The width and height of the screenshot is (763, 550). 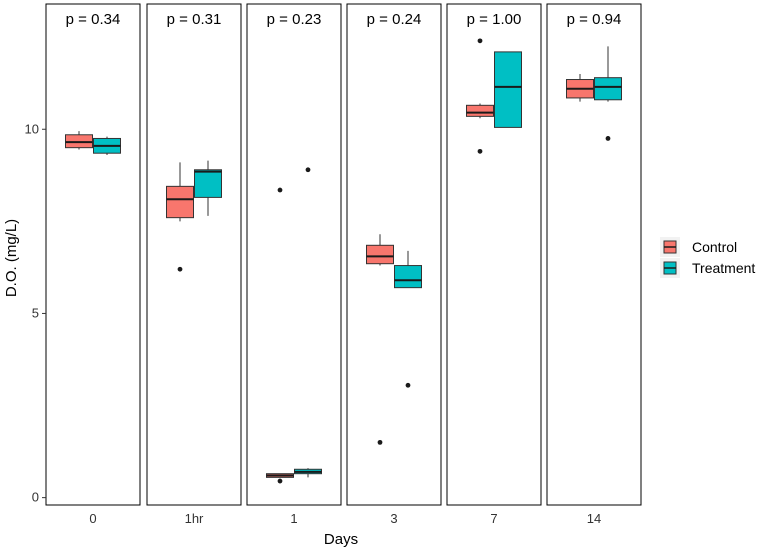 What do you see at coordinates (594, 518) in the screenshot?
I see `x-tick-label: 14` at bounding box center [594, 518].